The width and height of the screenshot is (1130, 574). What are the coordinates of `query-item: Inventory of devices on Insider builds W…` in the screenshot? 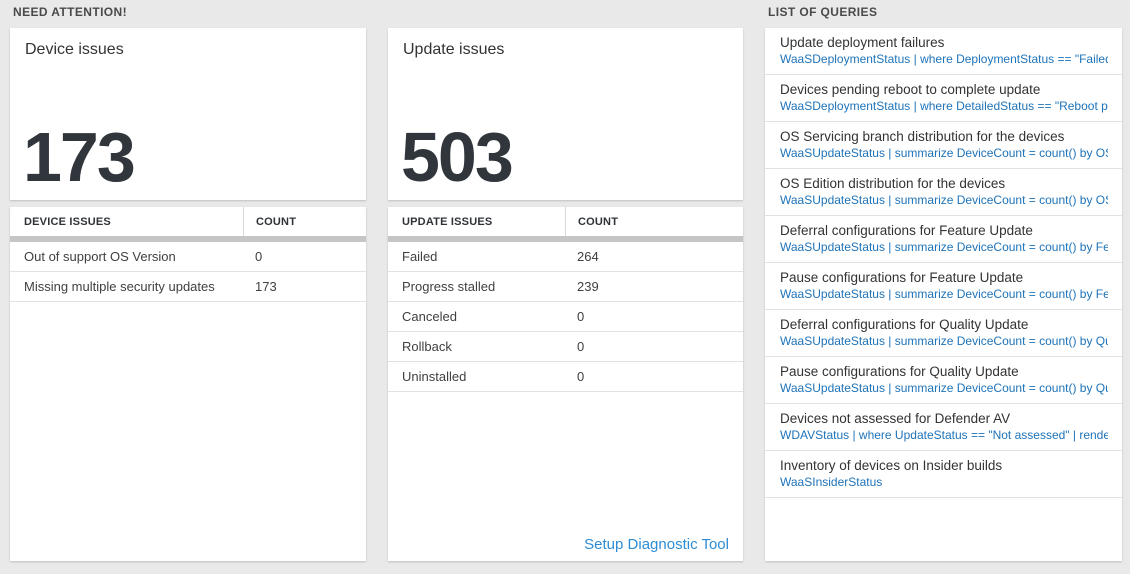 It's located at (943, 474).